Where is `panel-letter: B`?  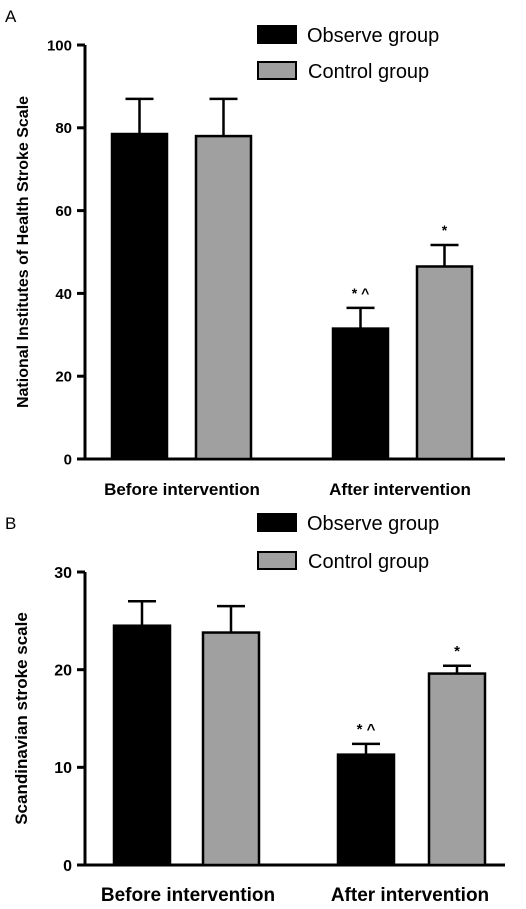
panel-letter: B is located at coordinates (10, 523).